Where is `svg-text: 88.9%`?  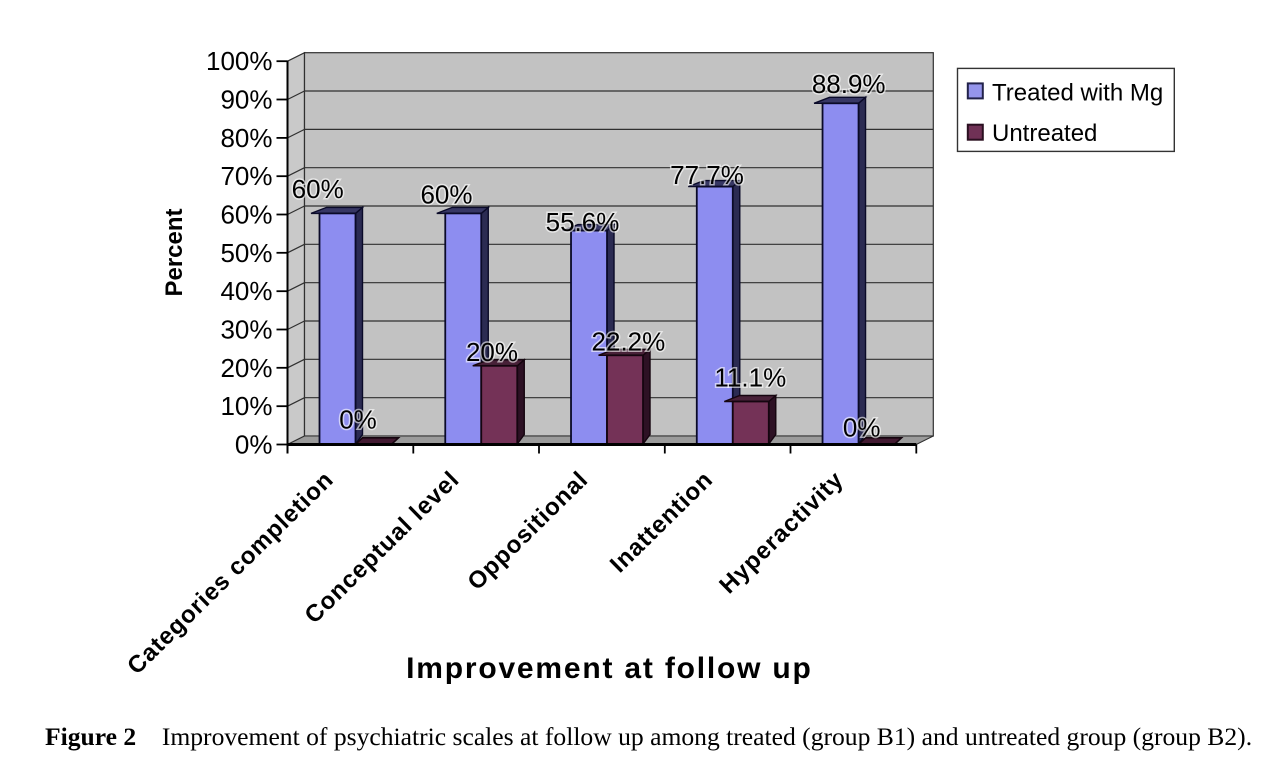 svg-text: 88.9% is located at coordinates (849, 84).